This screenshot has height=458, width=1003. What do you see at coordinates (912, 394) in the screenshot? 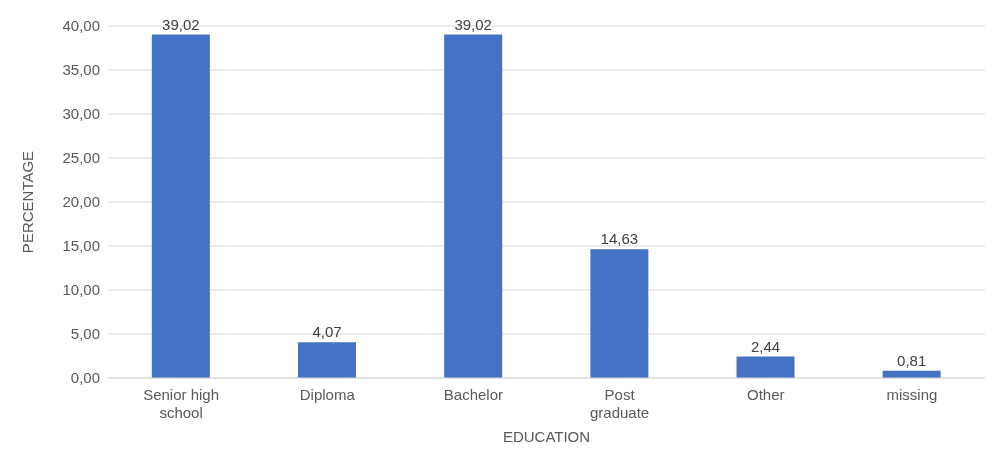
I see `x-tick-label: missing` at bounding box center [912, 394].